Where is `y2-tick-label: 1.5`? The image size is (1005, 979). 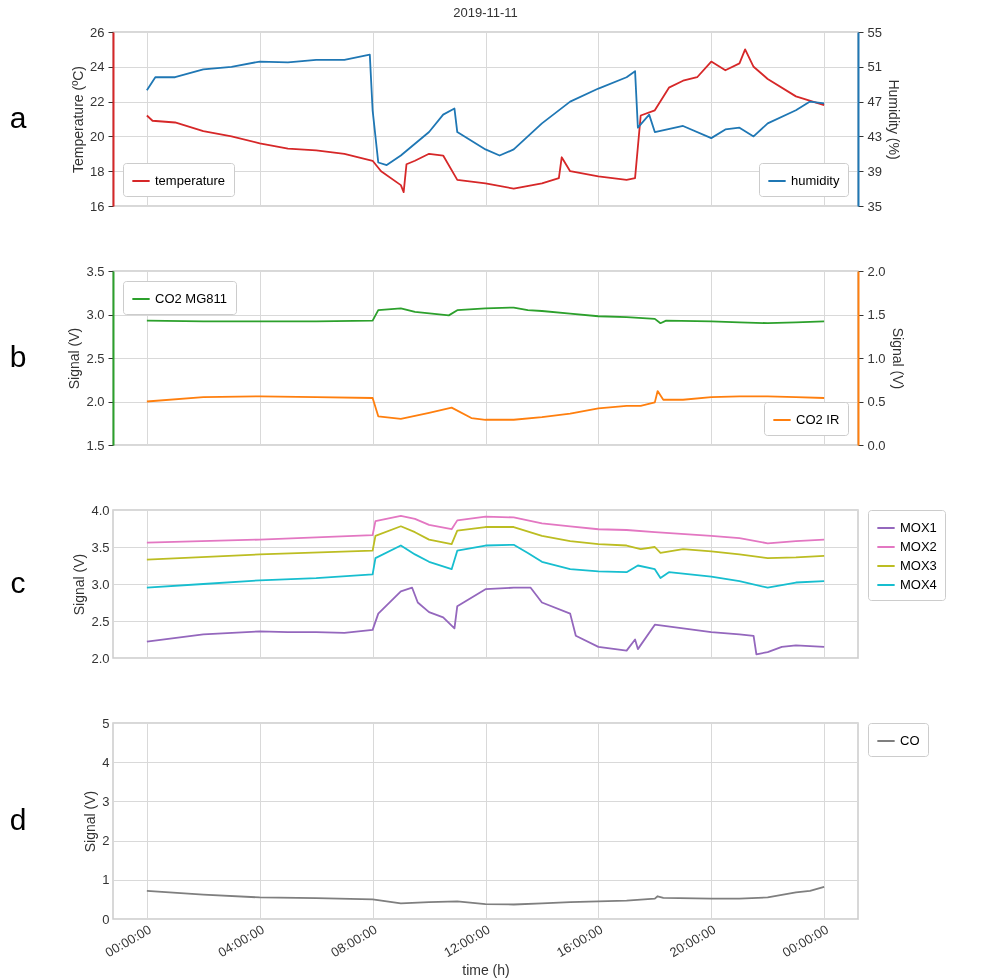 y2-tick-label: 1.5 is located at coordinates (876, 314).